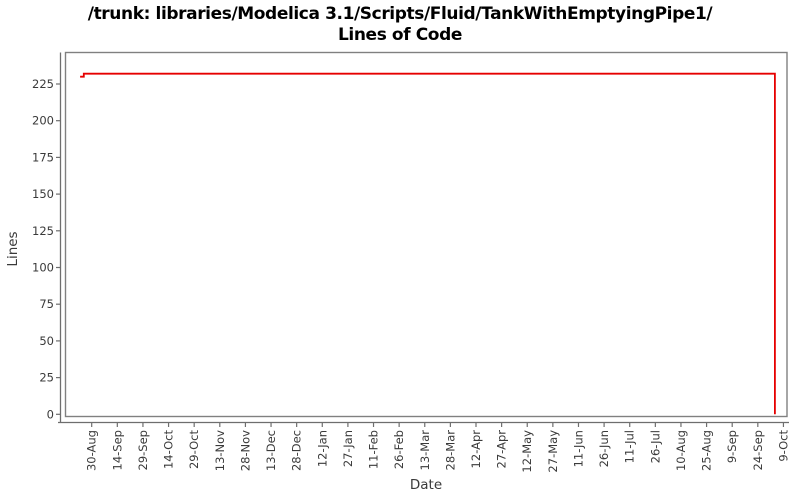 The height and width of the screenshot is (500, 800). Describe the element at coordinates (46, 304) in the screenshot. I see `y-tick-label: 75` at that location.